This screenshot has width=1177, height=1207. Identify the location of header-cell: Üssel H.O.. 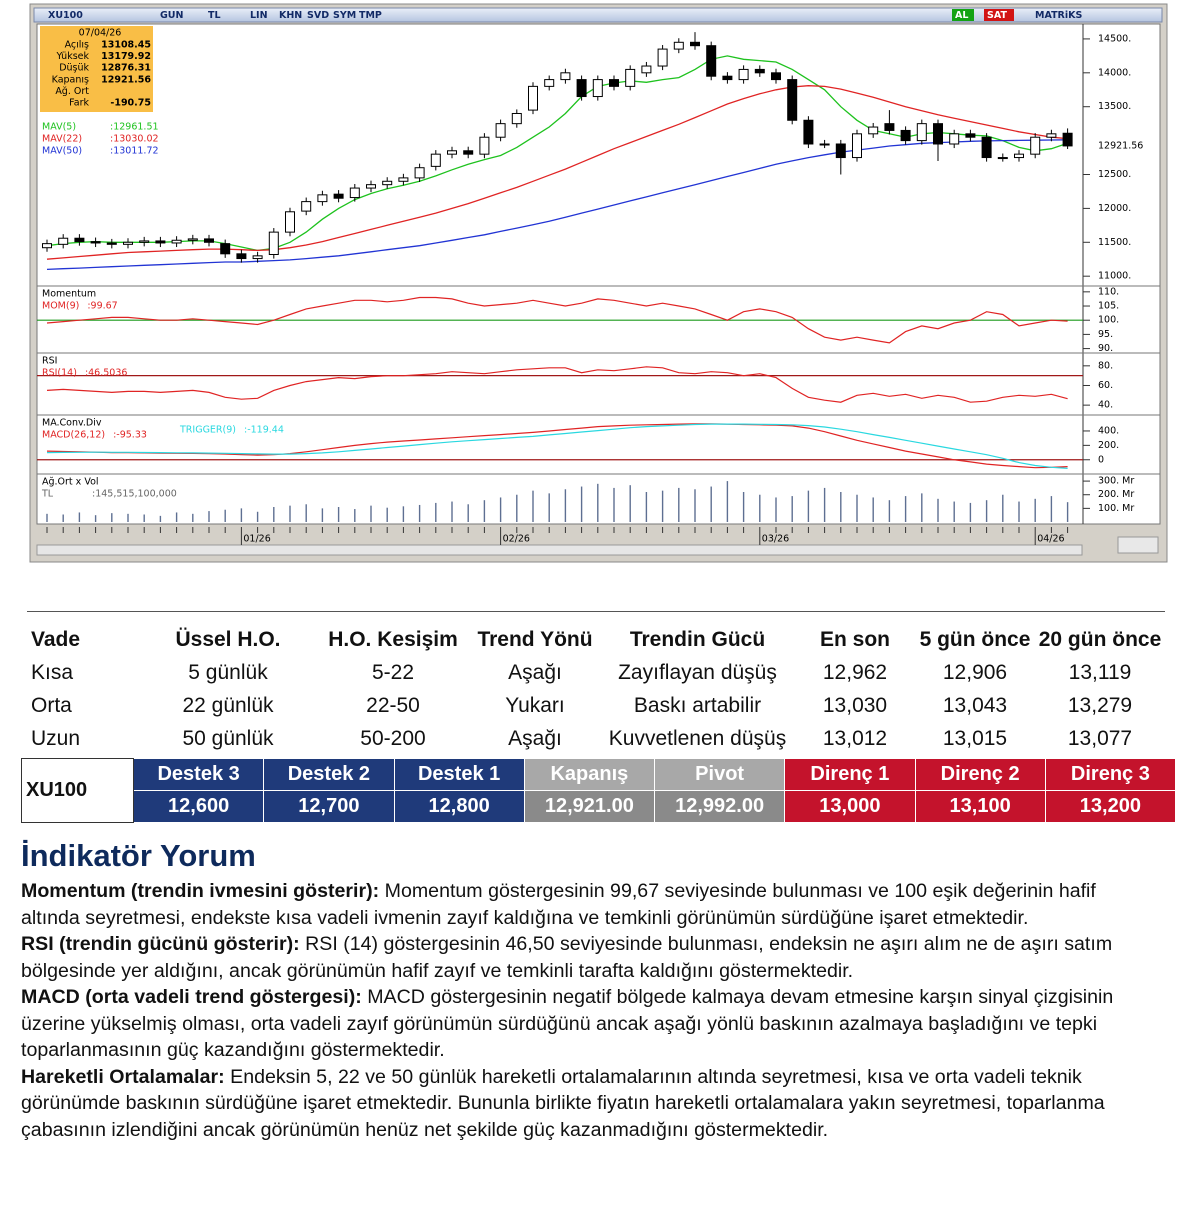
(228, 639).